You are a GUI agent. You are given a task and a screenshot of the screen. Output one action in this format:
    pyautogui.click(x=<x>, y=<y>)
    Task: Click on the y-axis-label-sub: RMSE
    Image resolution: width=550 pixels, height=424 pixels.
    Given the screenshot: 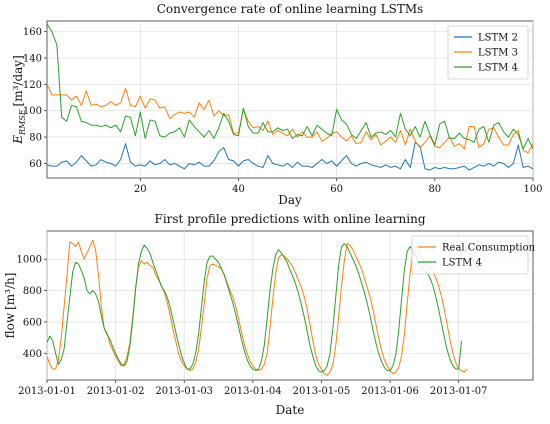 What is the action you would take?
    pyautogui.click(x=22, y=122)
    